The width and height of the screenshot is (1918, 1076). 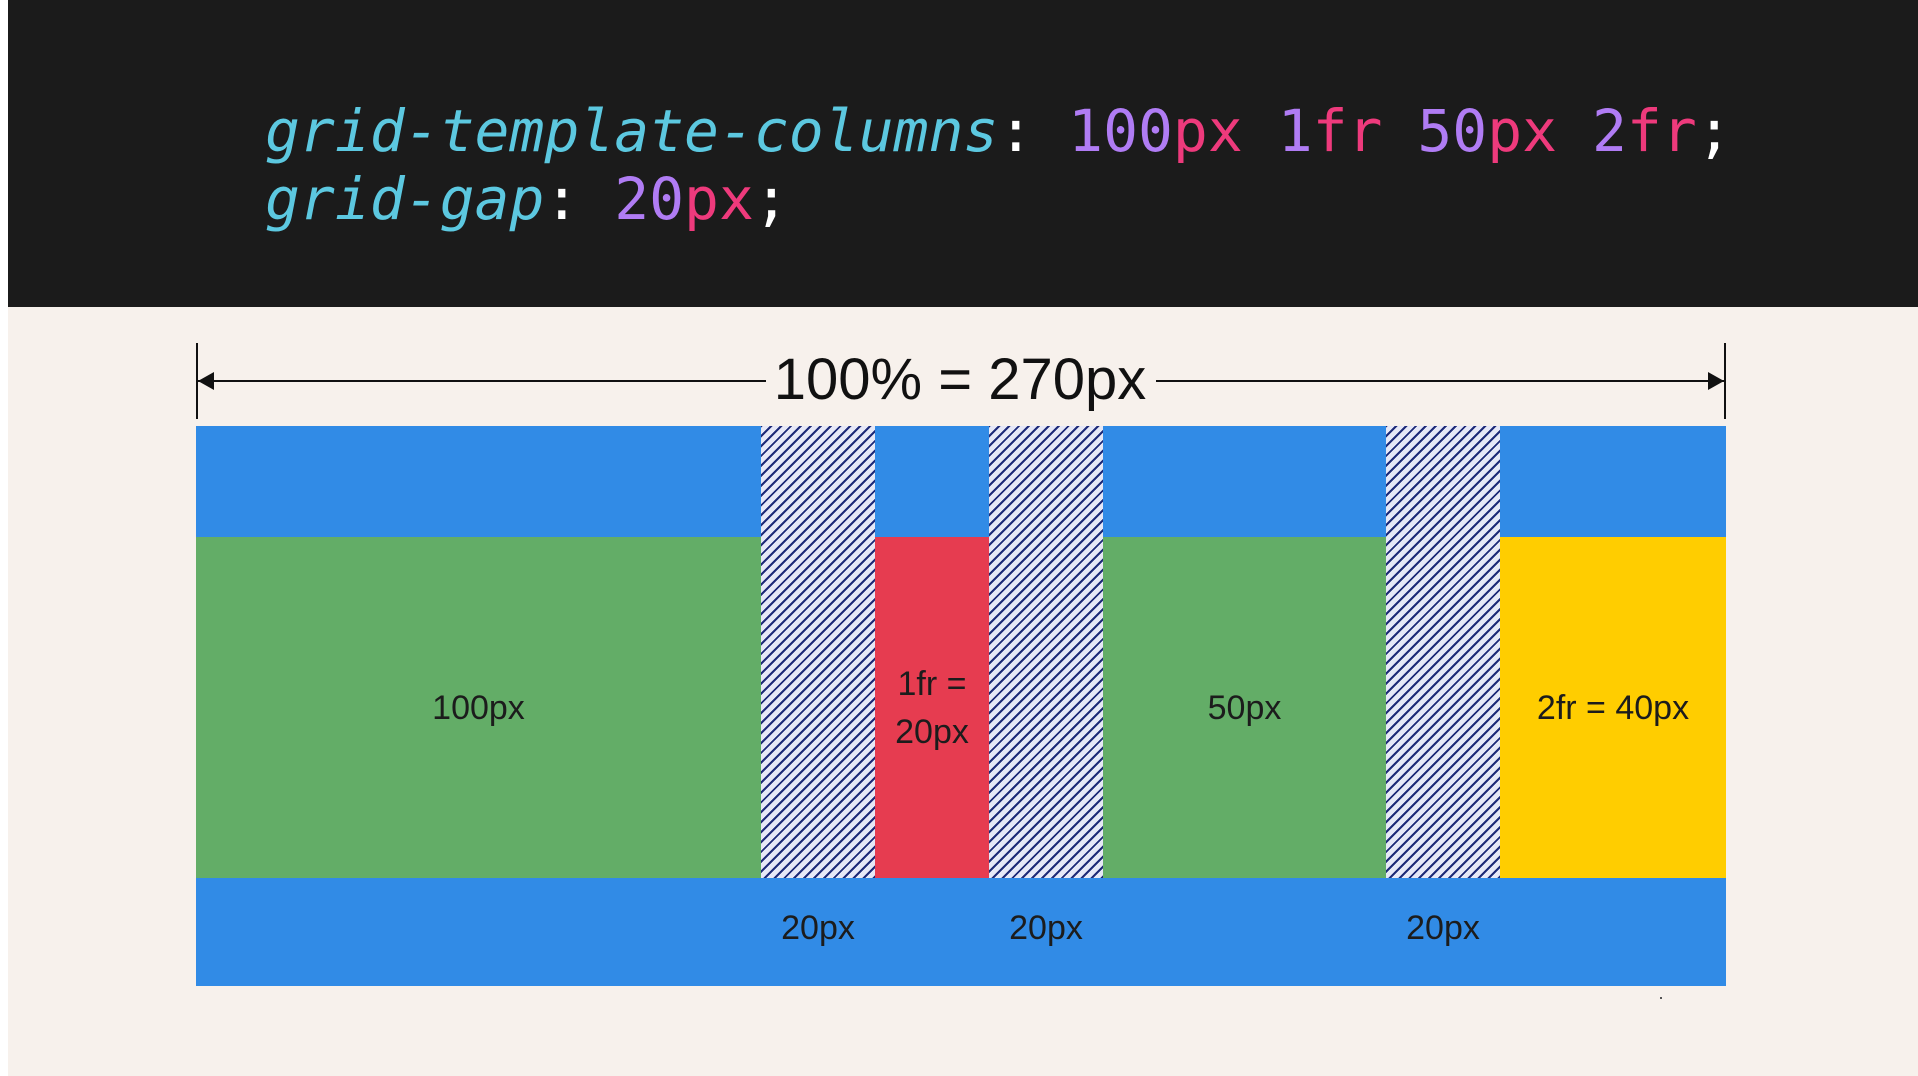 I want to click on code-property: grid-template-columns, so click(x=632, y=131).